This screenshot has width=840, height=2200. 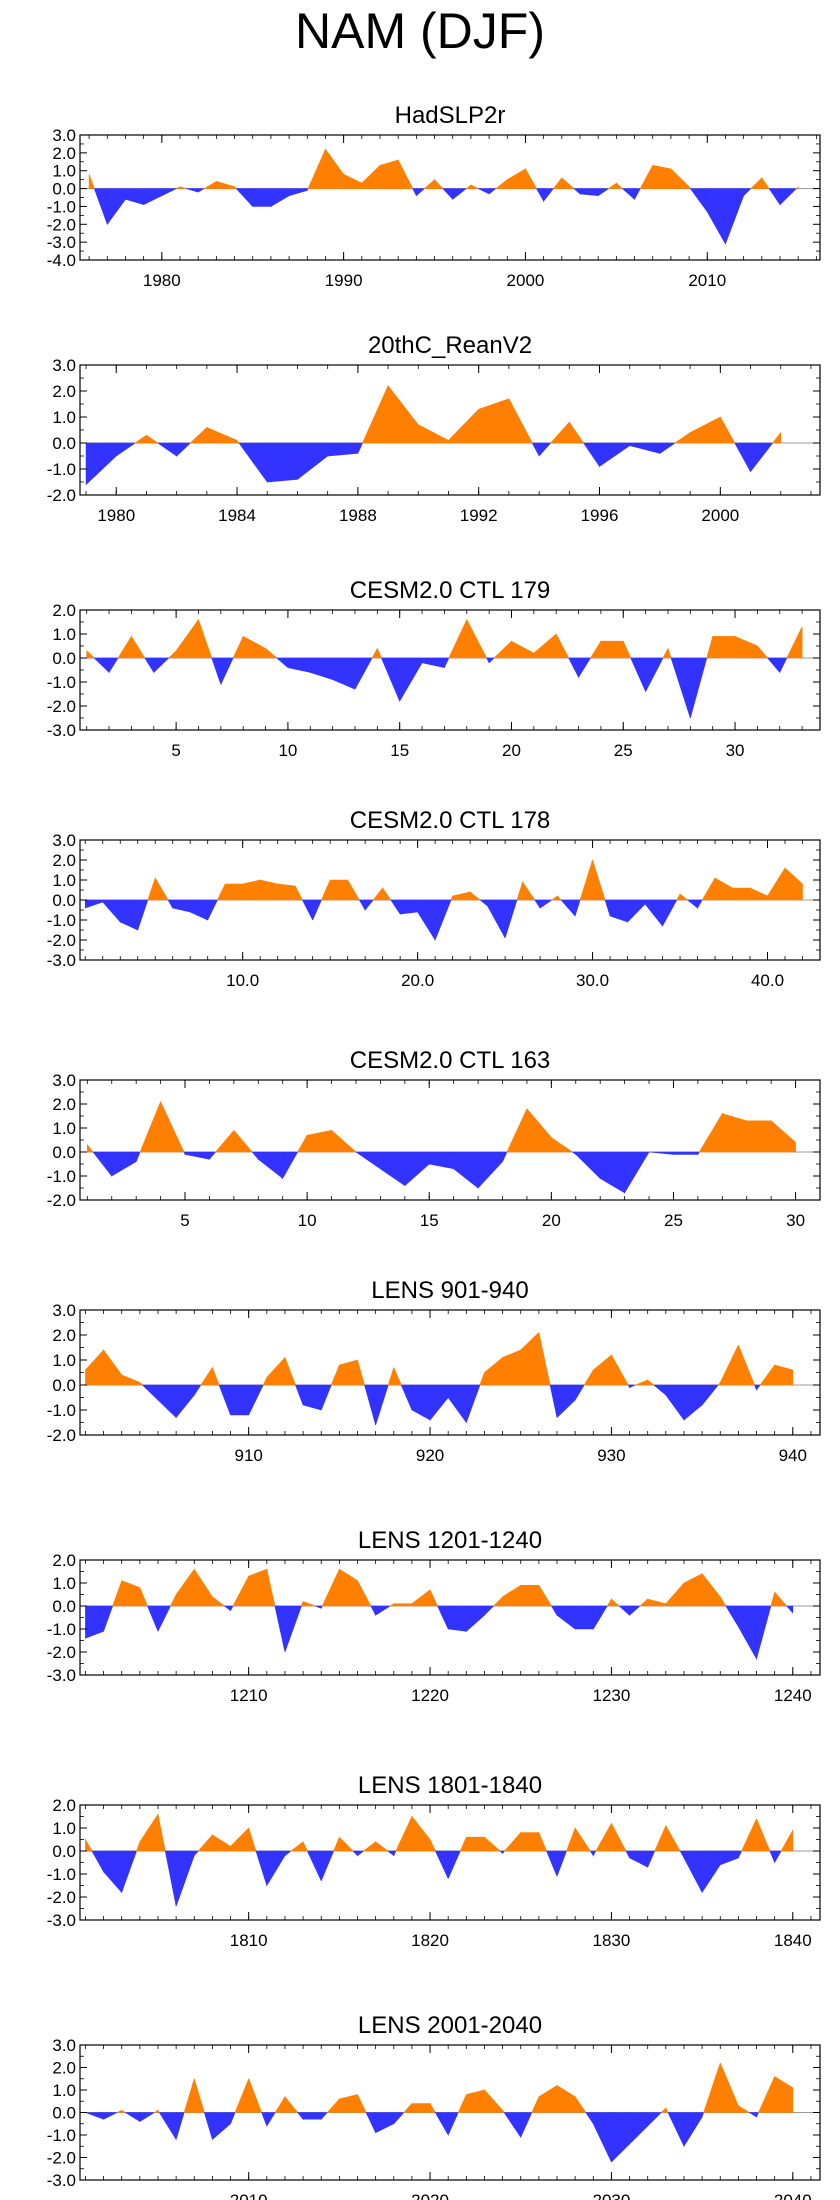 I want to click on y-tick-label: 2.0, so click(x=64, y=2068).